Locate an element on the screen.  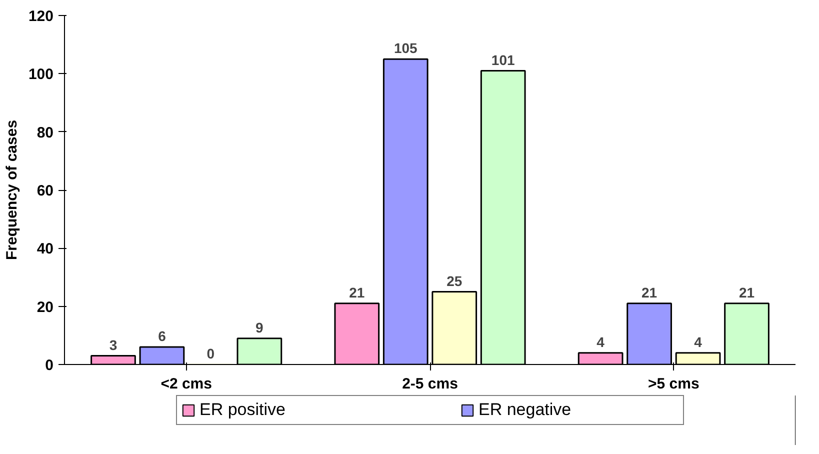
legend-label: ER negative is located at coordinates (525, 410).